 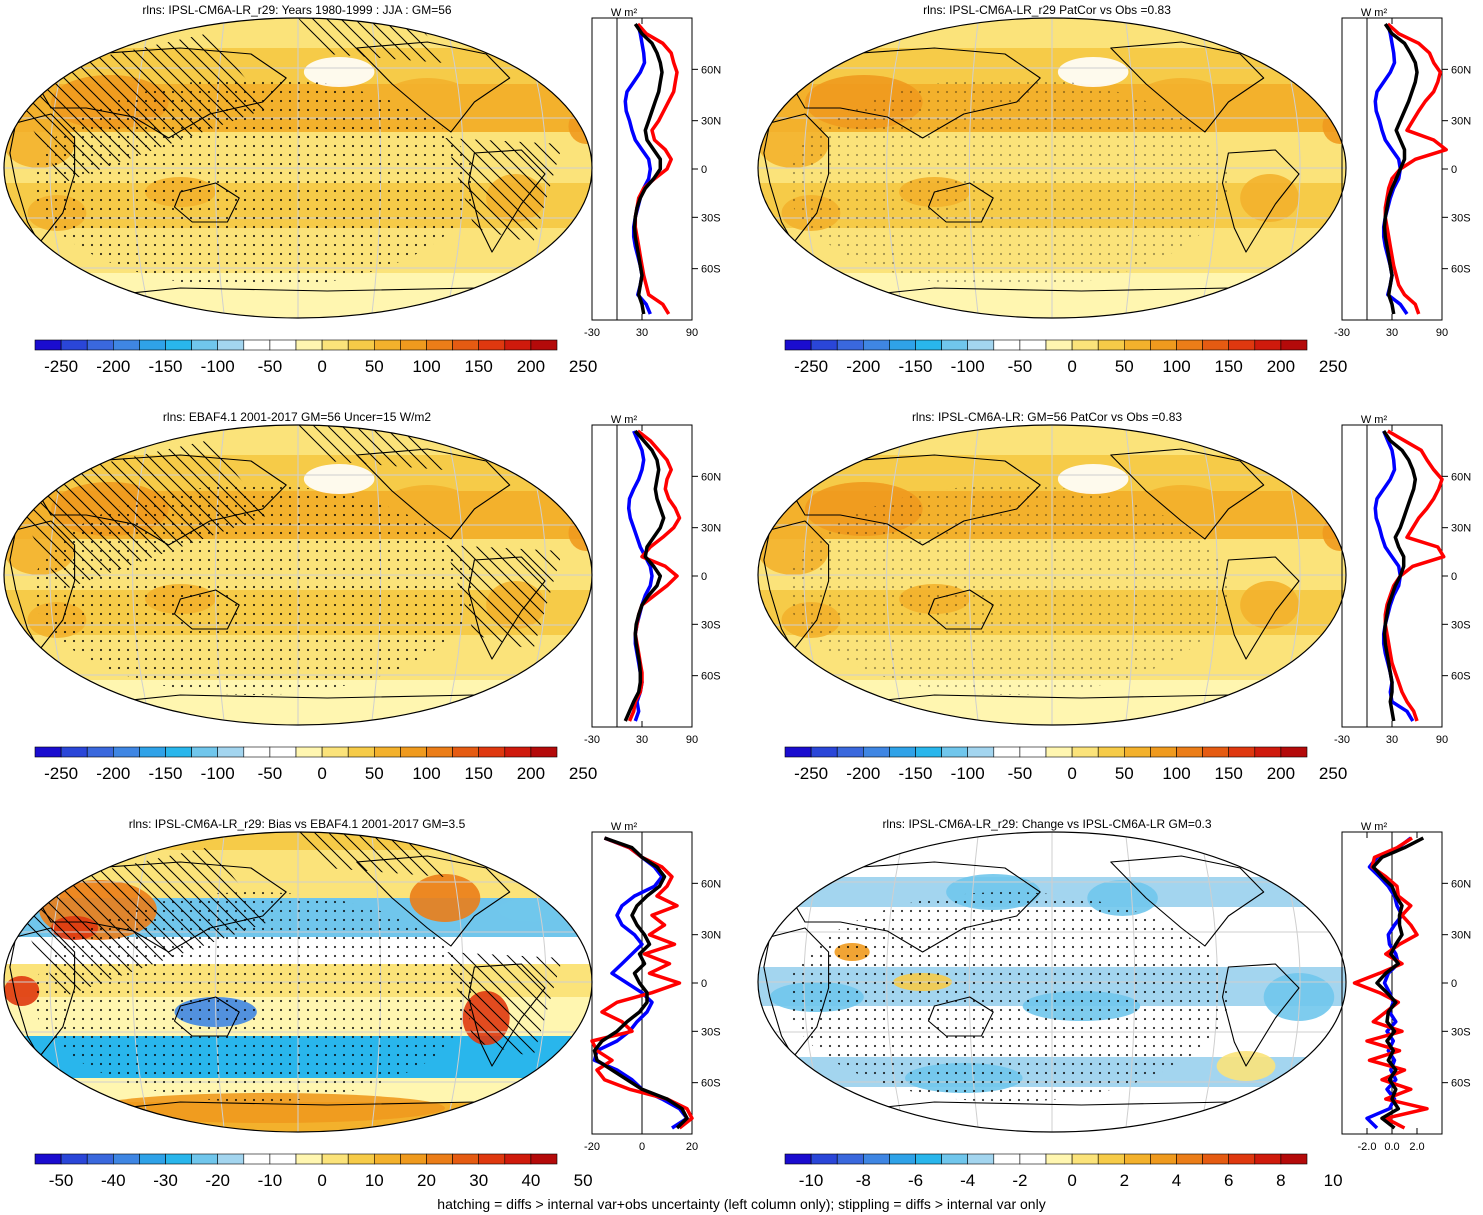 I want to click on colorbar-label: -10, so click(x=270, y=1180).